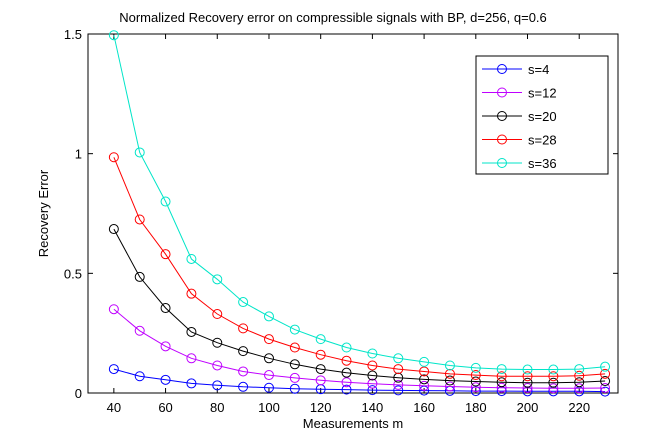  Describe the element at coordinates (515, 69) in the screenshot. I see `legend-entry: s=4` at that location.